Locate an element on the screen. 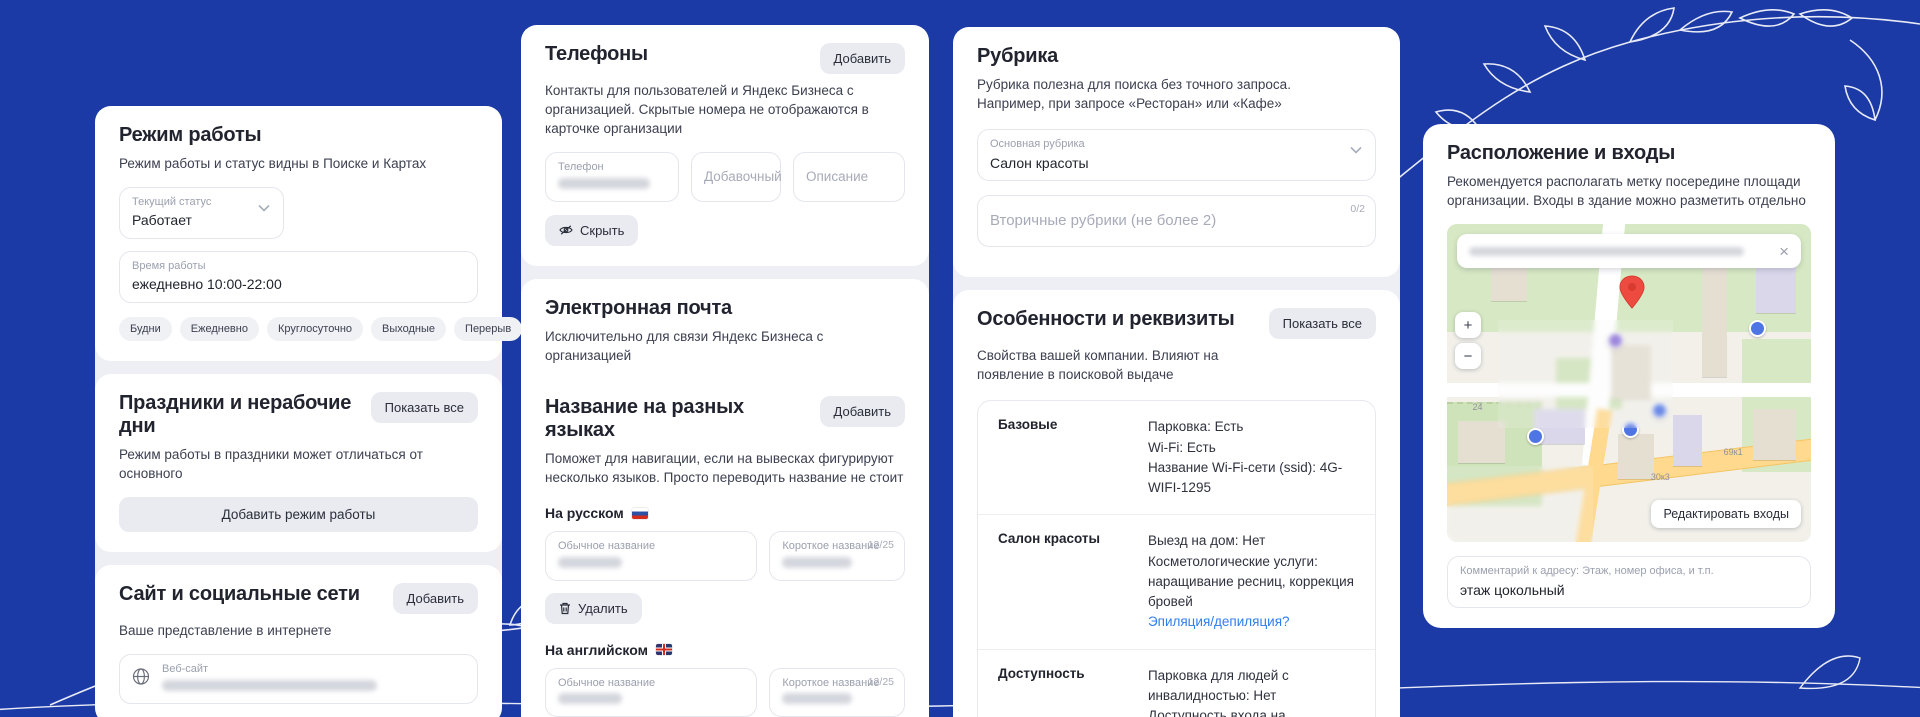 Image resolution: width=1920 pixels, height=717 pixels. hours-chip-weekend: Выходные is located at coordinates (409, 328).